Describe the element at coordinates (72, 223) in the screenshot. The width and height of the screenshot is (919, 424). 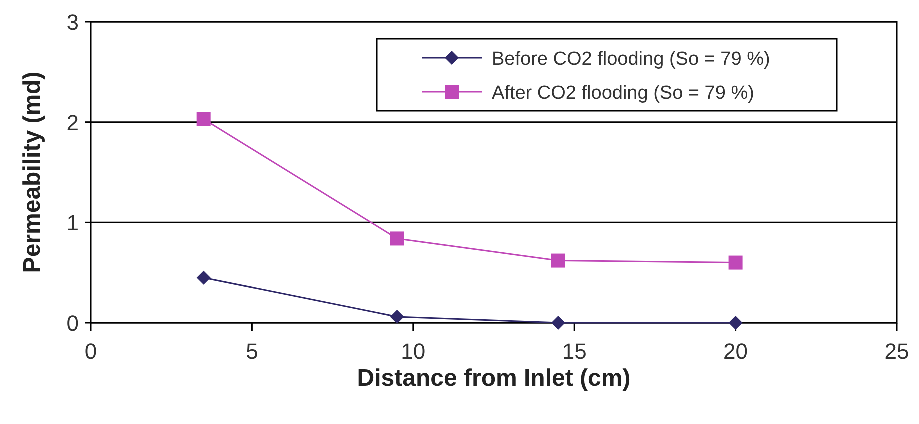
I see `y-tick-label: 1` at that location.